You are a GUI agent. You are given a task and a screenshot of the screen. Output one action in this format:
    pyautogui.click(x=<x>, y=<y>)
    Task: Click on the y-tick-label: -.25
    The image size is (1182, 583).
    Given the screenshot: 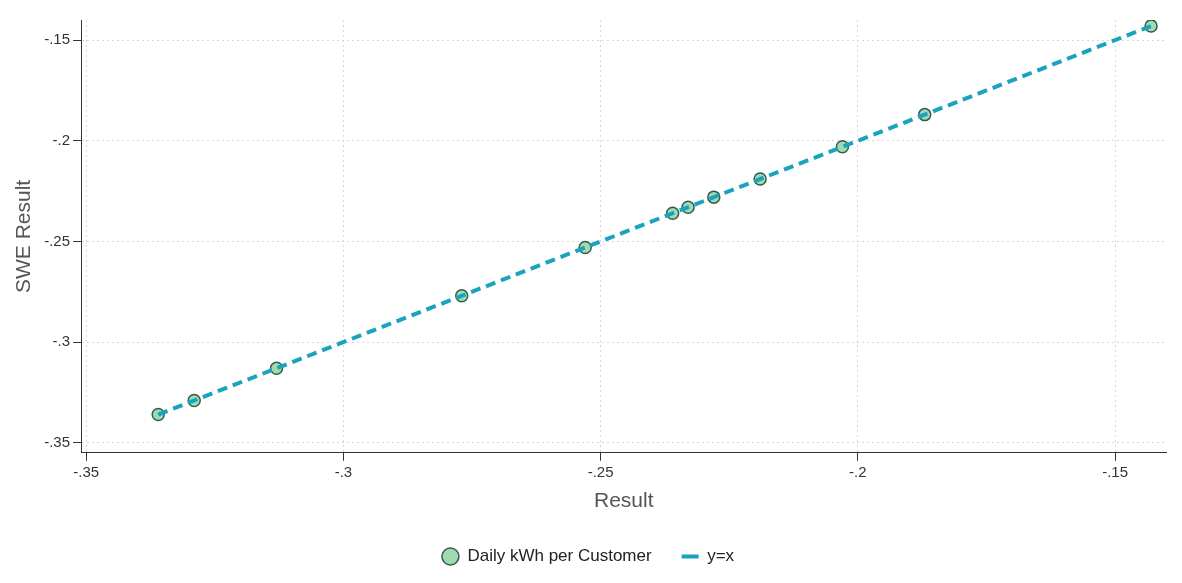 What is the action you would take?
    pyautogui.click(x=57, y=240)
    